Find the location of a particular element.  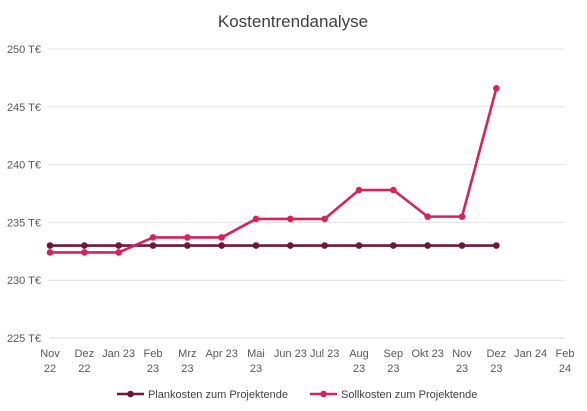

y-tick-label: 225 T€ is located at coordinates (24, 339).